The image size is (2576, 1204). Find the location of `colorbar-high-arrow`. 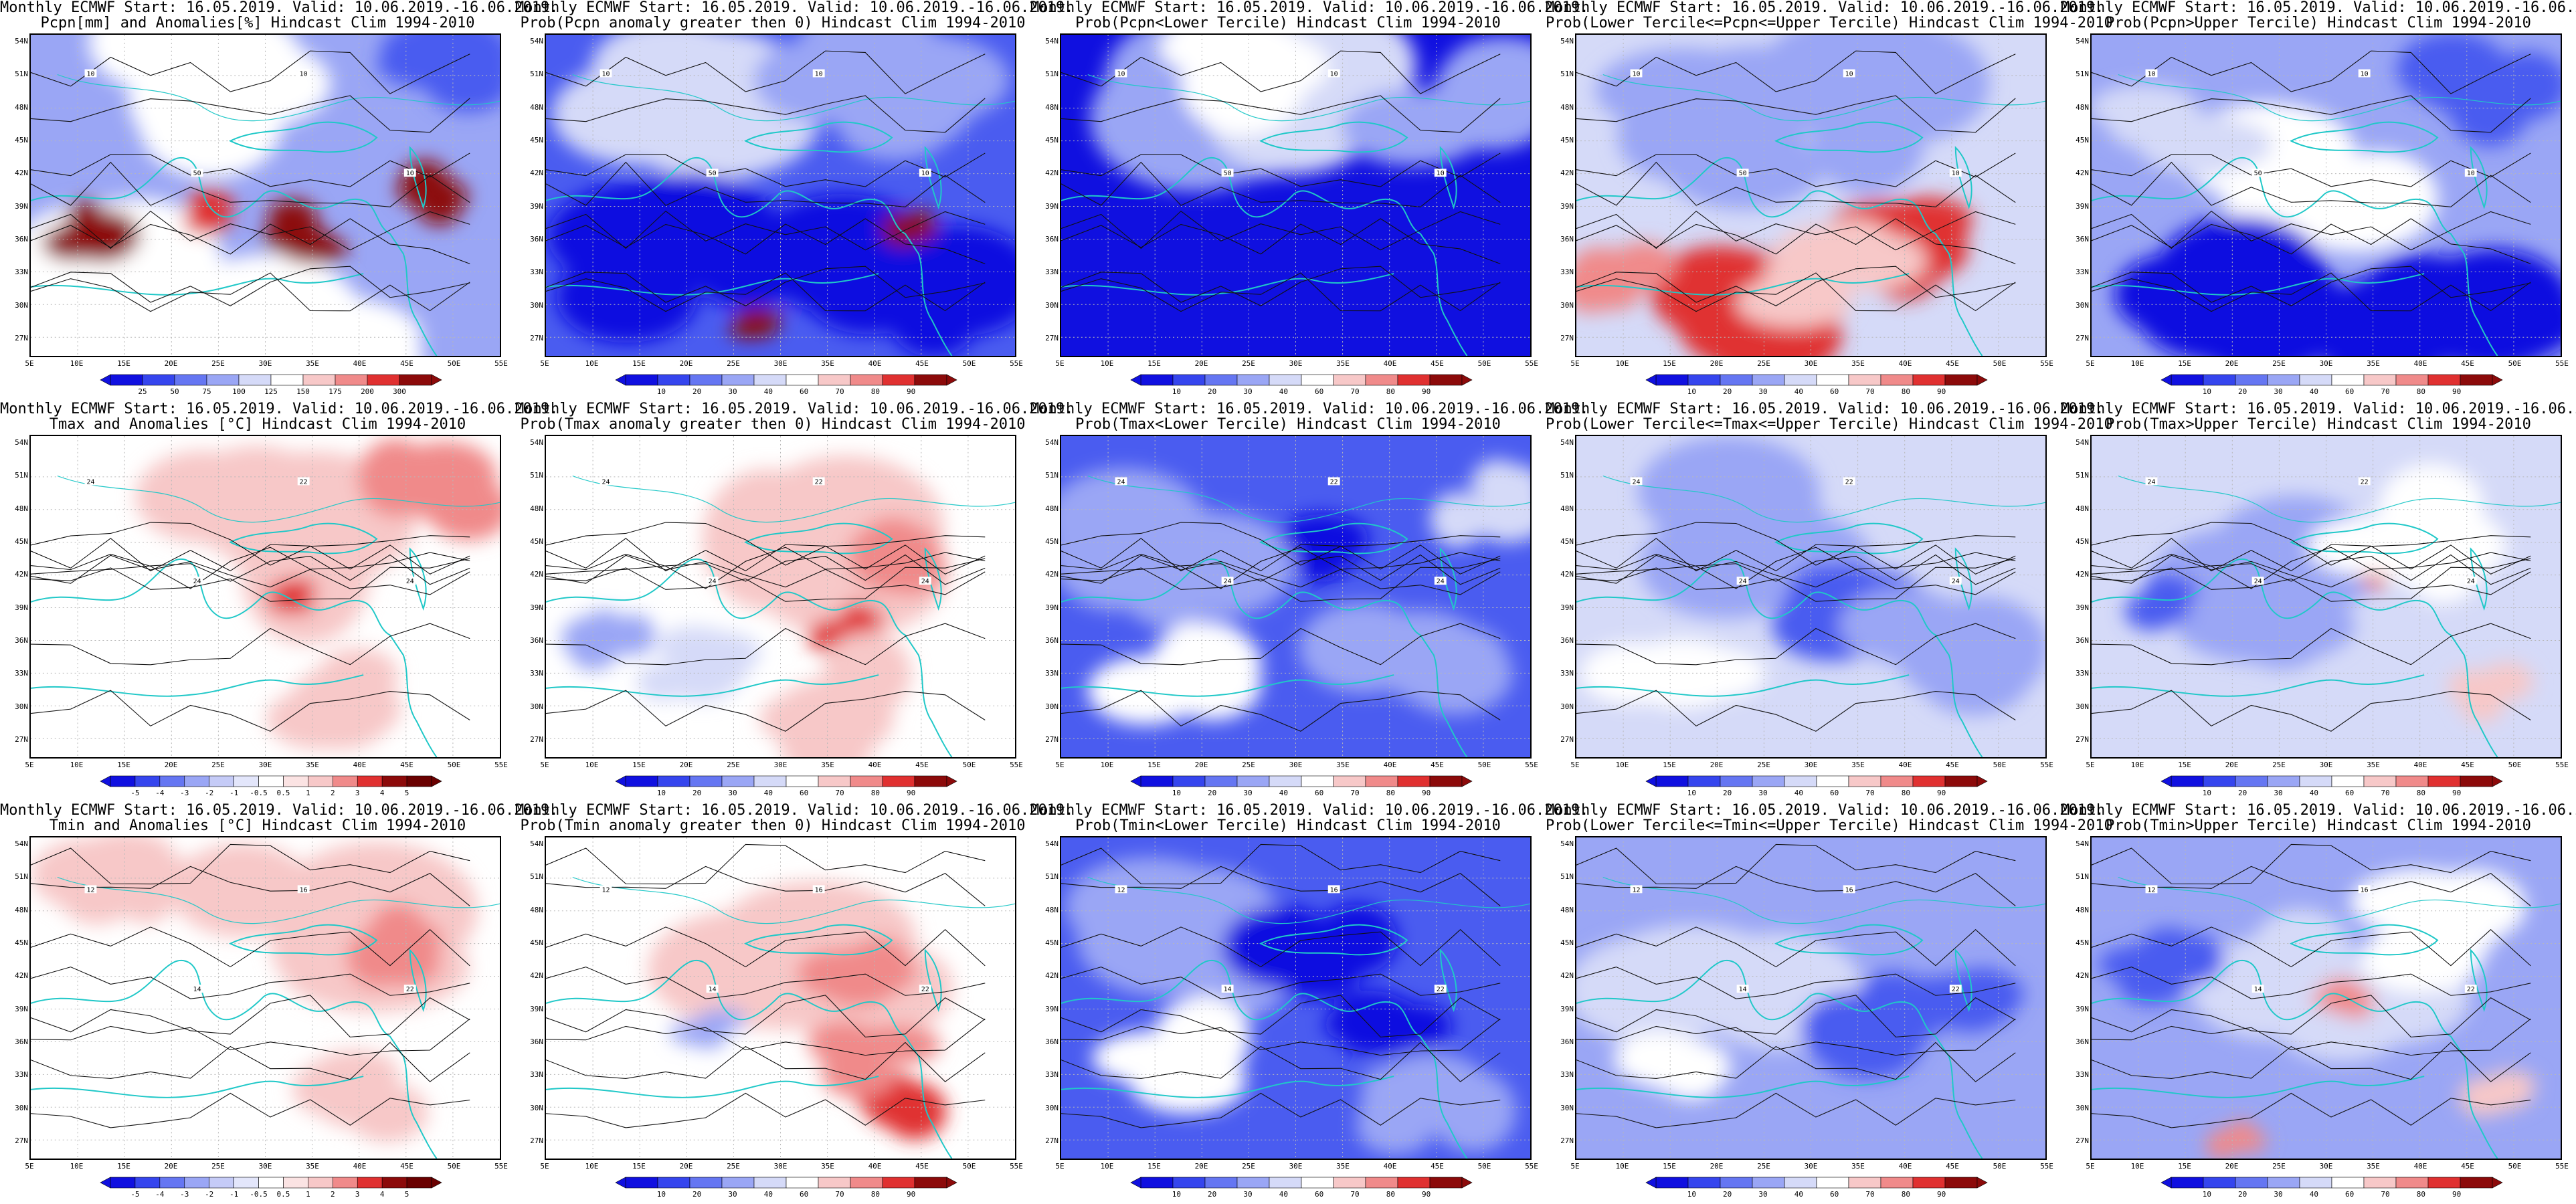

colorbar-high-arrow is located at coordinates (1467, 1183).